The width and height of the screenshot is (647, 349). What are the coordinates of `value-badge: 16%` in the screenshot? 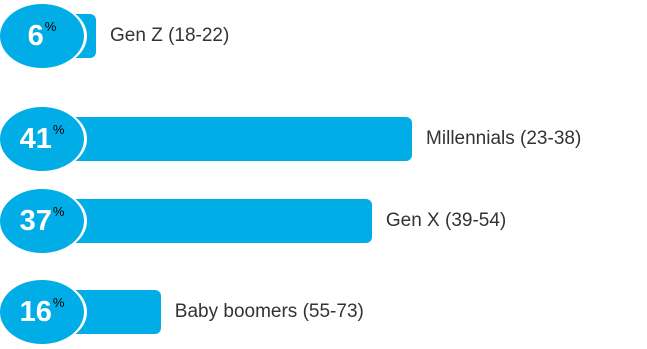 It's located at (42, 312).